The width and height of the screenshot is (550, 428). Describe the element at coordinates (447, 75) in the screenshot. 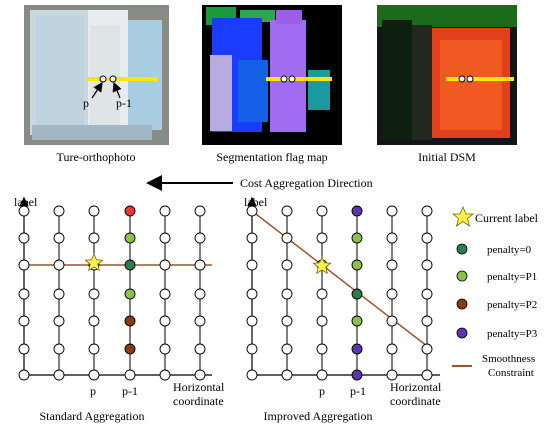

I see `dsm-image` at that location.